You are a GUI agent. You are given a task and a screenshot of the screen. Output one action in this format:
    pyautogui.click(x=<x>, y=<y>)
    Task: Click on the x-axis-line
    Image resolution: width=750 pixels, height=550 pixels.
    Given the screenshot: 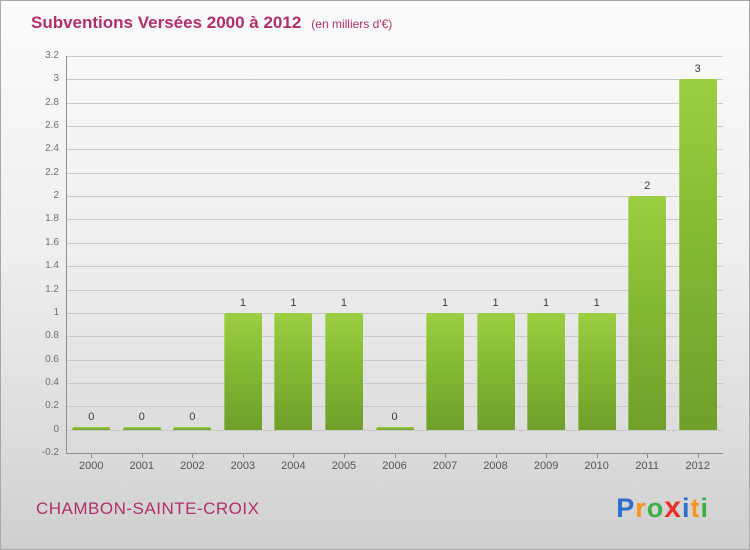 What is the action you would take?
    pyautogui.click(x=394, y=453)
    